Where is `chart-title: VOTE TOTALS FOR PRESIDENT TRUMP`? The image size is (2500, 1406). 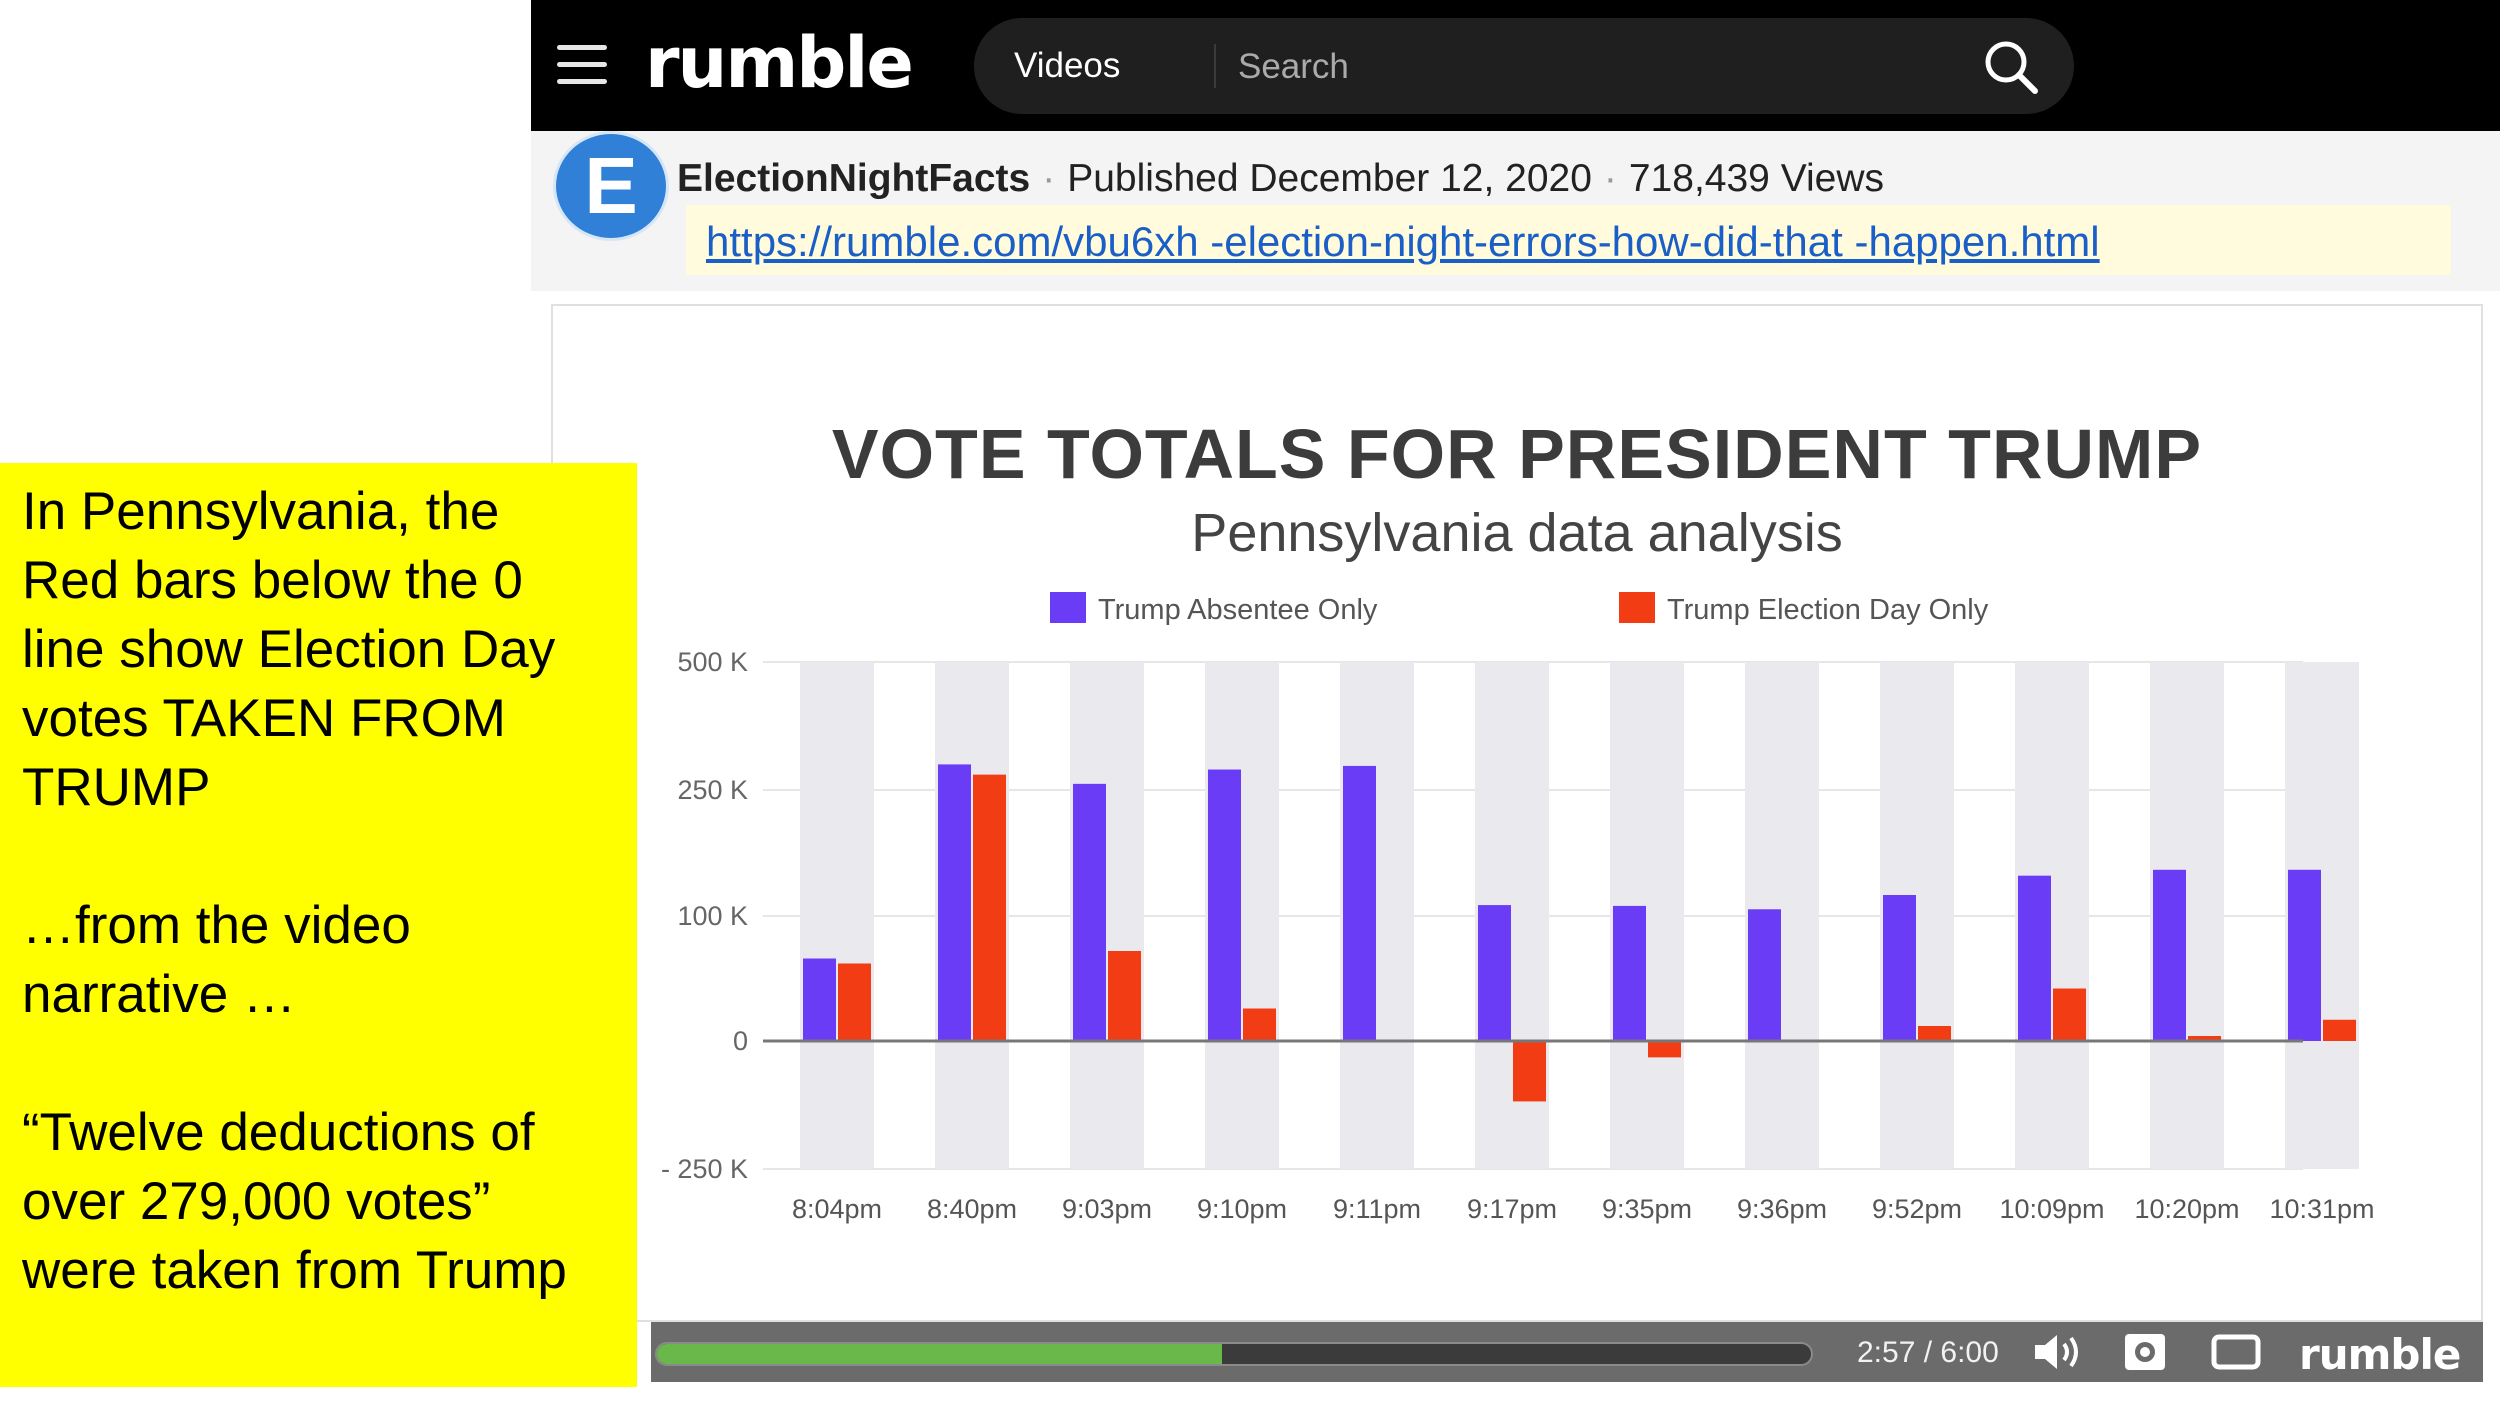 chart-title: VOTE TOTALS FOR PRESIDENT TRUMP is located at coordinates (1517, 454).